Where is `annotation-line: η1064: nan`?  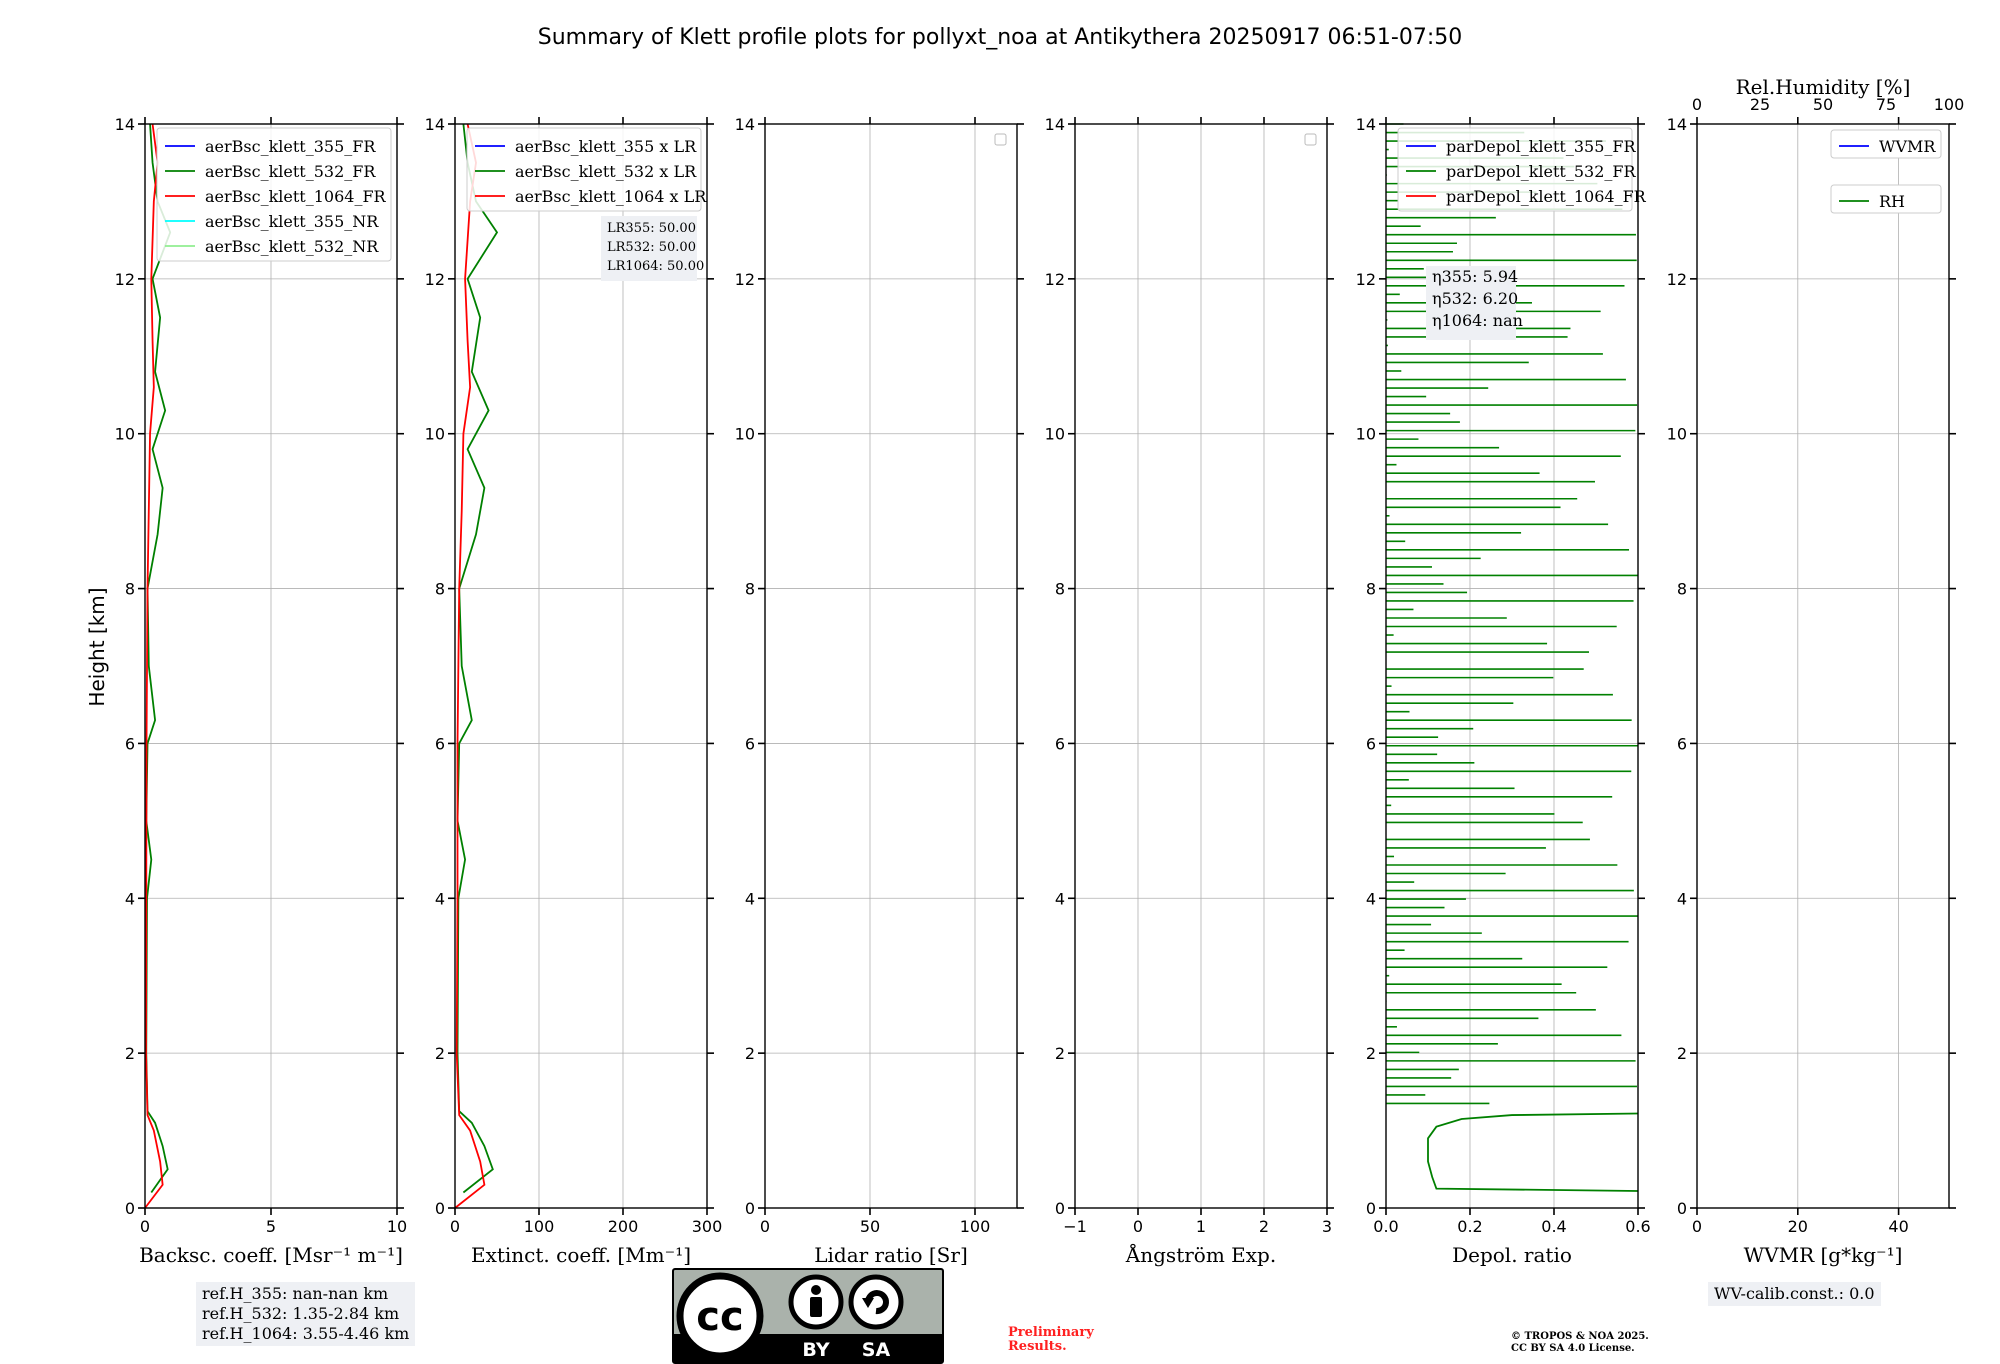 annotation-line: η1064: nan is located at coordinates (1477, 320).